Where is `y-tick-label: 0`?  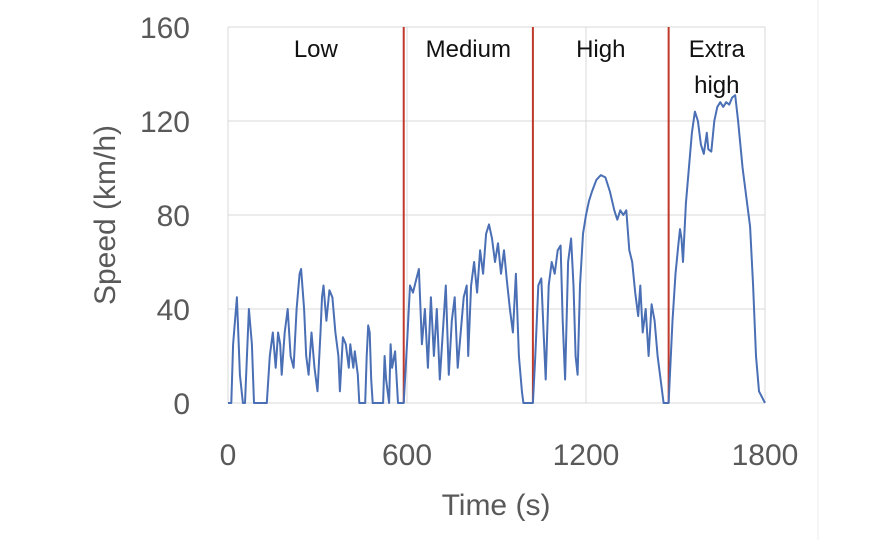 y-tick-label: 0 is located at coordinates (181, 404).